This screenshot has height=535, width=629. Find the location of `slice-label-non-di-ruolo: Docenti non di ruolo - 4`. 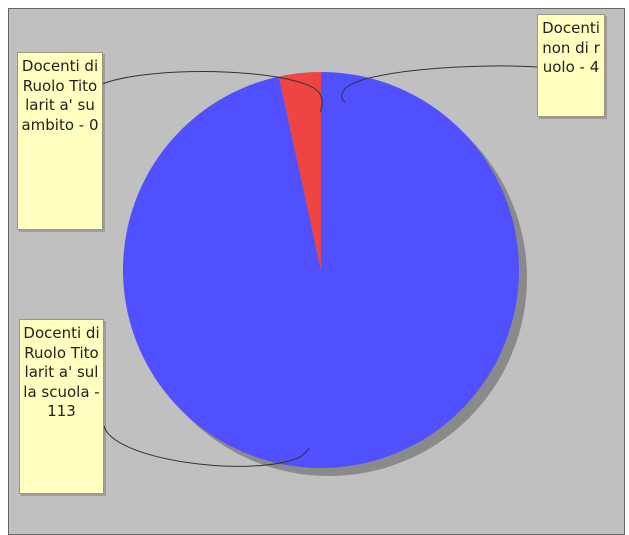

slice-label-non-di-ruolo: Docenti non di ruolo - 4 is located at coordinates (571, 65).